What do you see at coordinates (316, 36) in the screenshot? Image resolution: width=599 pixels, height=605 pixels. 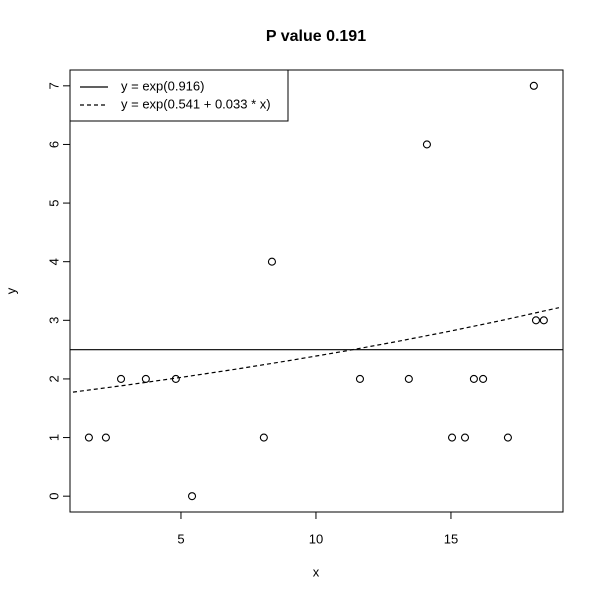 I see `chart-title: P value 0.191` at bounding box center [316, 36].